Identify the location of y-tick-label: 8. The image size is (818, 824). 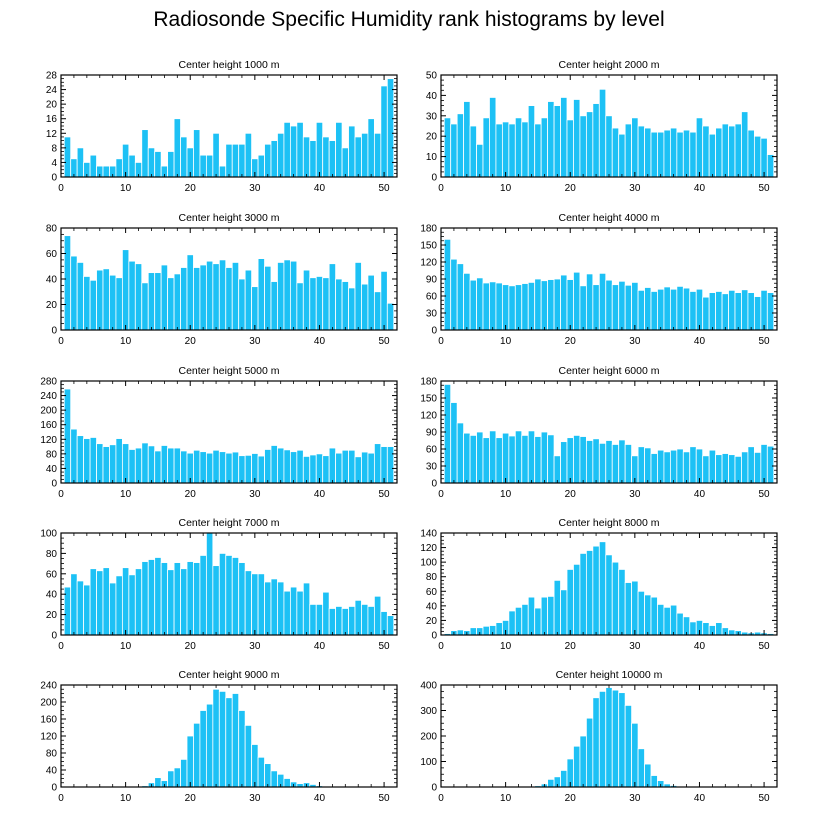
(54, 148).